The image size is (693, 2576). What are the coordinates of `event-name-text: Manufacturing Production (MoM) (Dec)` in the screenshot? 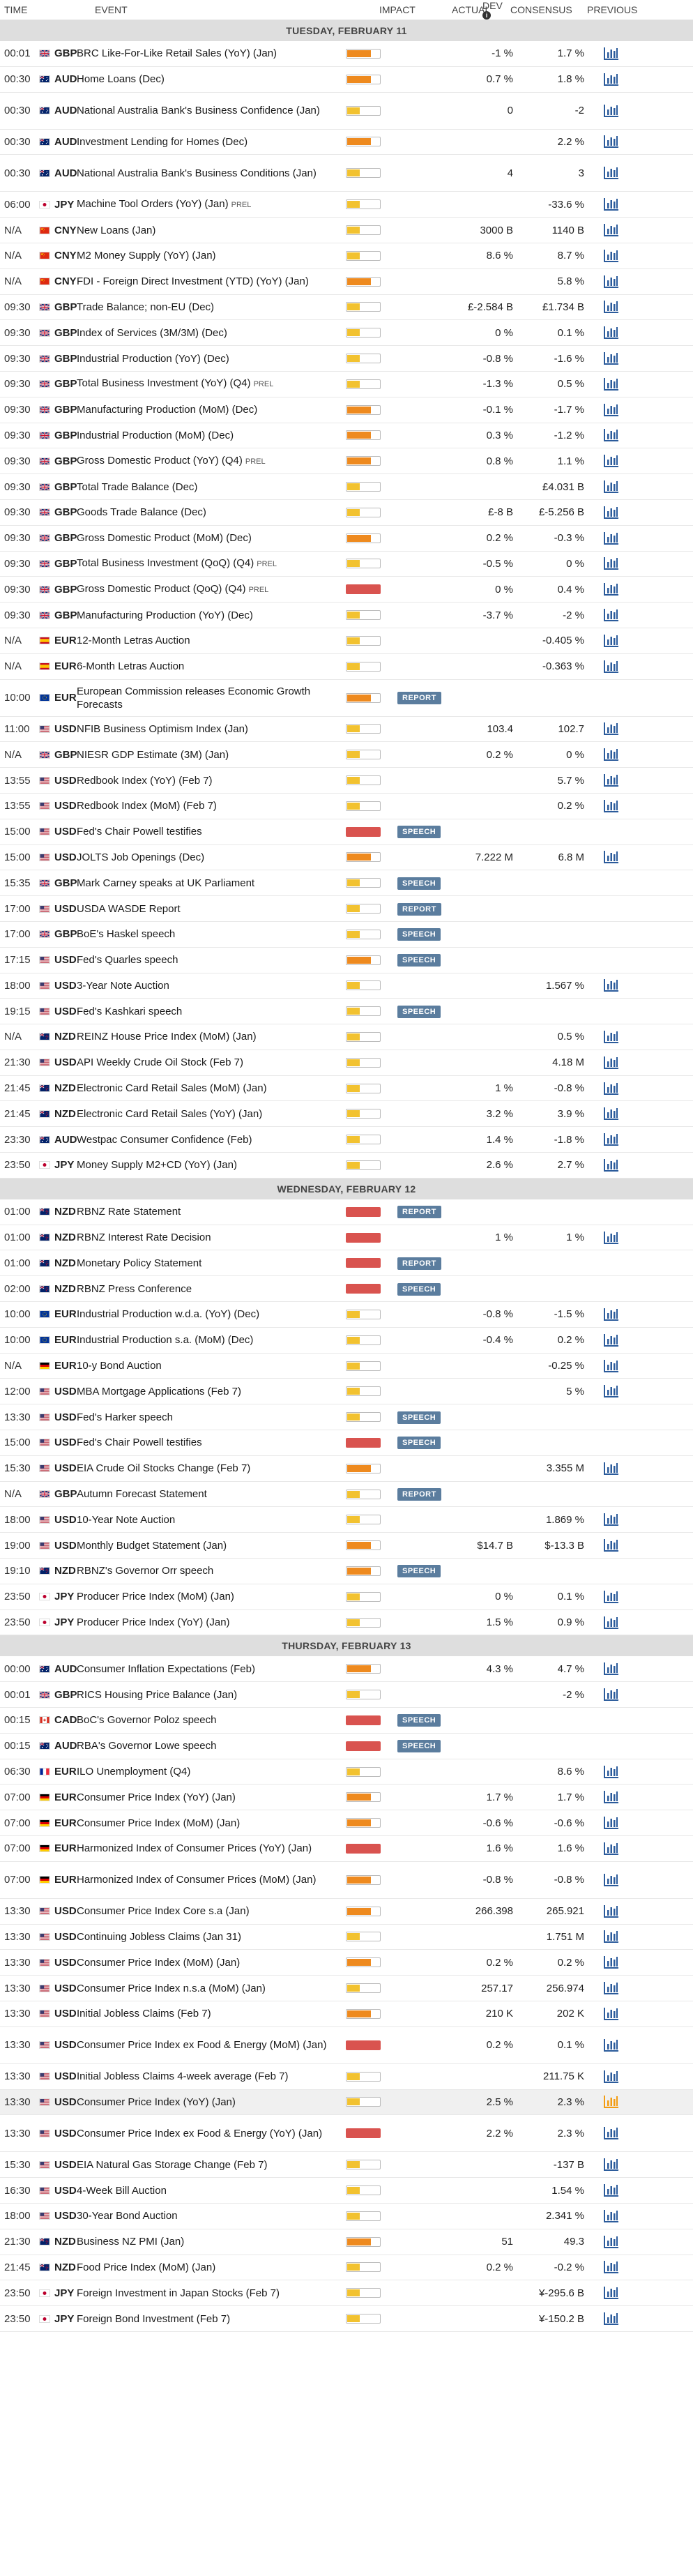 It's located at (167, 410).